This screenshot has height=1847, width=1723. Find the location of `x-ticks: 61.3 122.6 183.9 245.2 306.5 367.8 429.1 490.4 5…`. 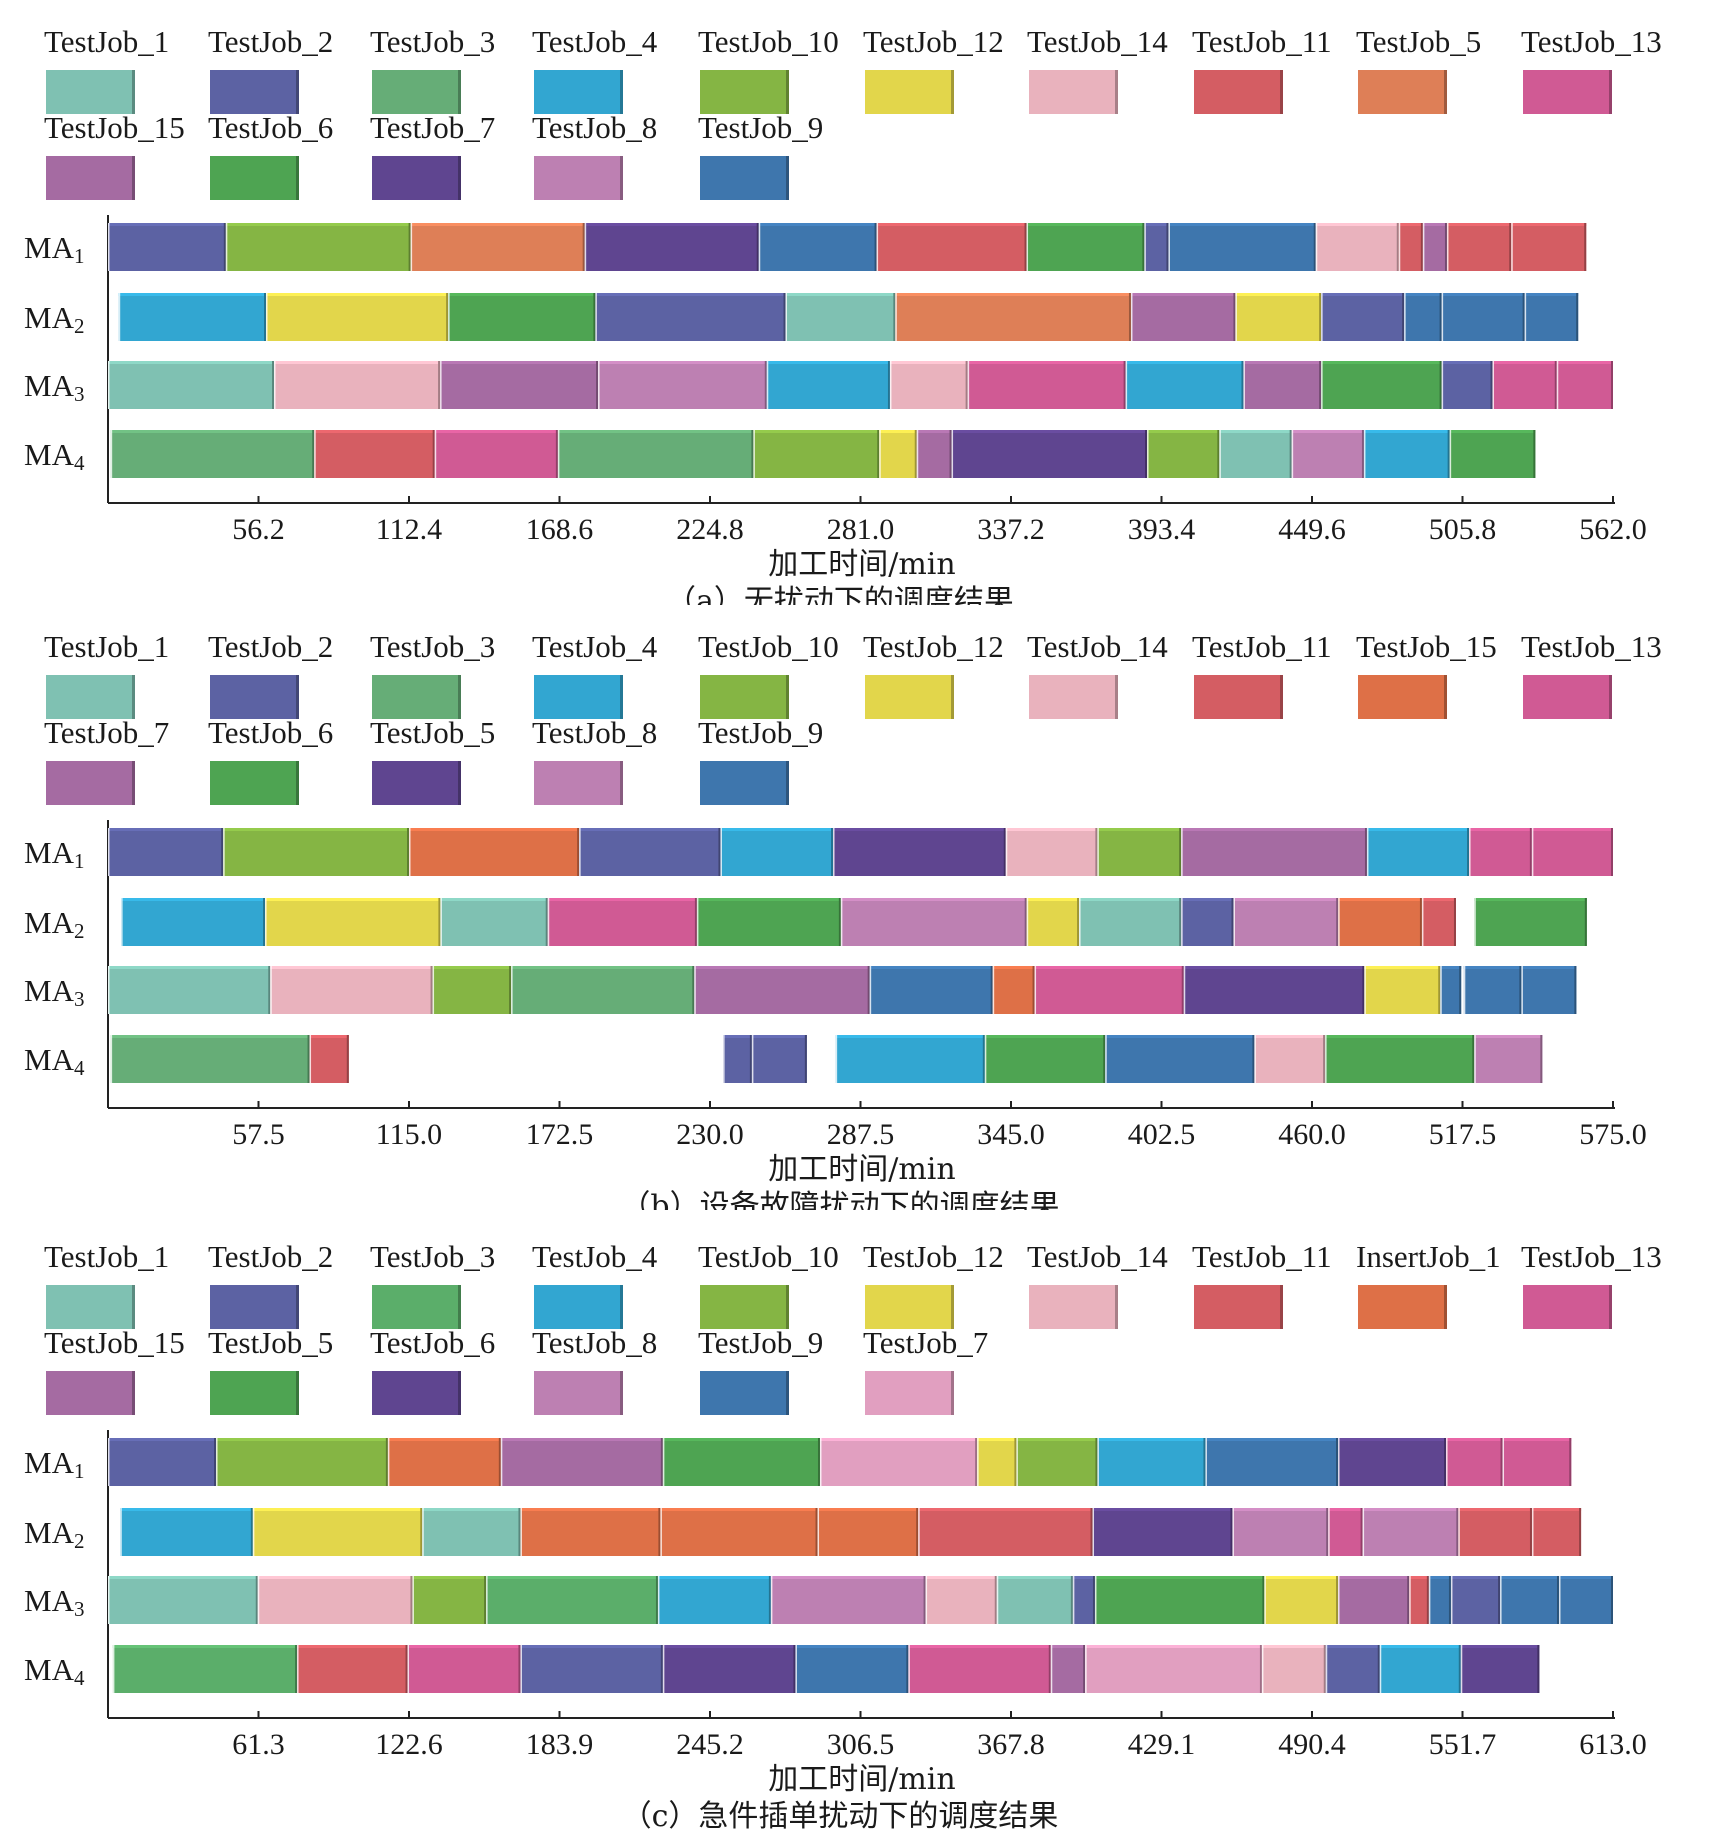

x-ticks: 61.3 122.6 183.9 245.2 306.5 367.8 429.1 490.4 5… is located at coordinates (939, 1736).